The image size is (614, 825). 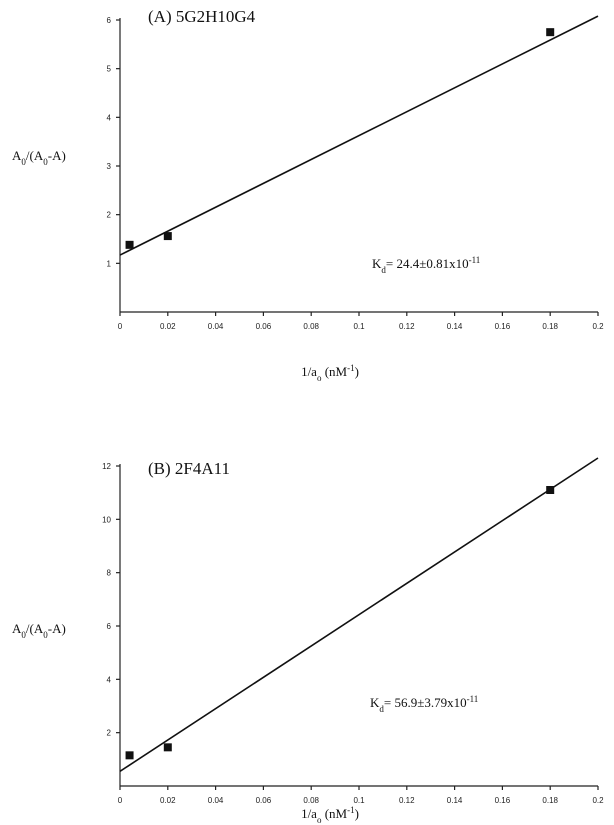 I want to click on kd-annotation: Kd= 56.9±3.79x10-11, so click(x=424, y=704).